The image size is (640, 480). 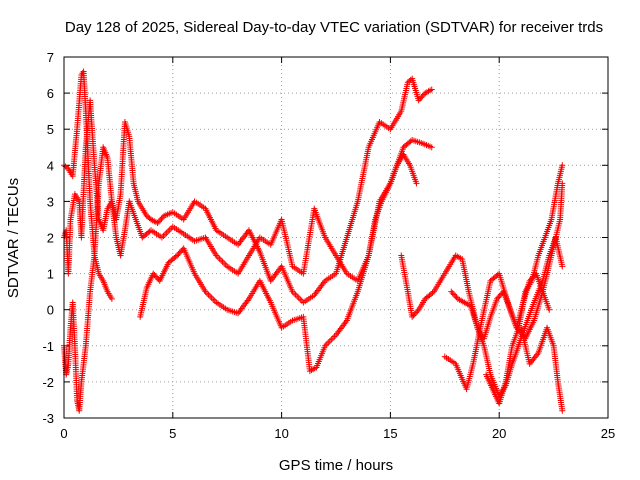 What do you see at coordinates (50, 57) in the screenshot?
I see `y-tick-label: 7` at bounding box center [50, 57].